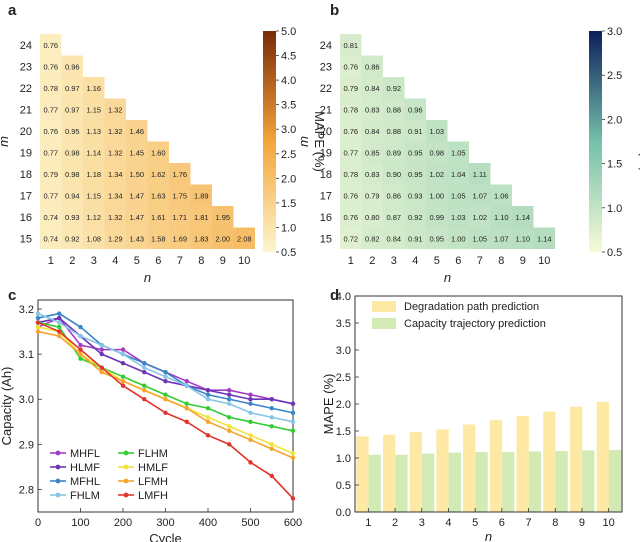  What do you see at coordinates (153, 468) in the screenshot?
I see `legend-label: HMLF` at bounding box center [153, 468].